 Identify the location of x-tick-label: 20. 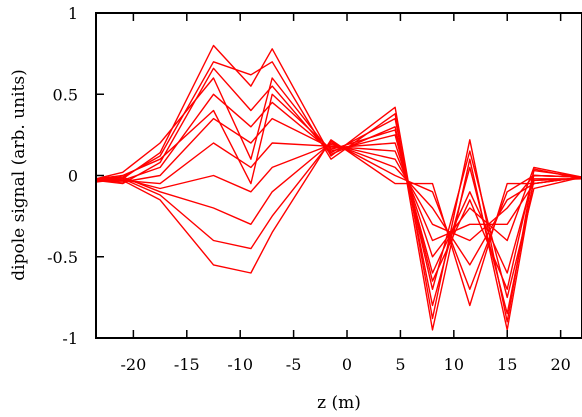
(560, 364).